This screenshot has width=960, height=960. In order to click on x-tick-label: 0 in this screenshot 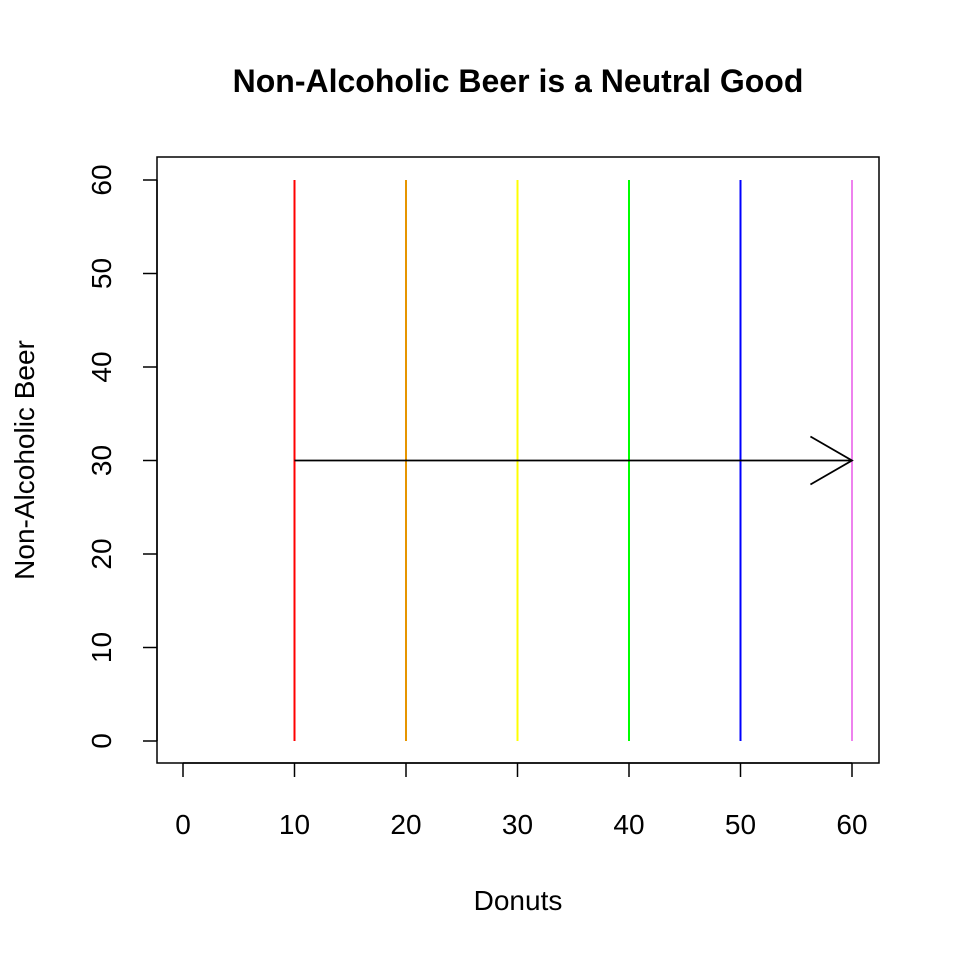, I will do `click(183, 824)`.